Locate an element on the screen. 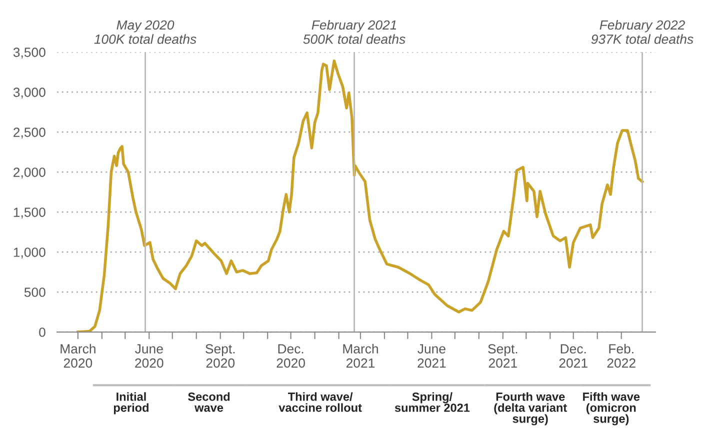 The width and height of the screenshot is (704, 434). x-tick-label: June 2021 is located at coordinates (432, 356).